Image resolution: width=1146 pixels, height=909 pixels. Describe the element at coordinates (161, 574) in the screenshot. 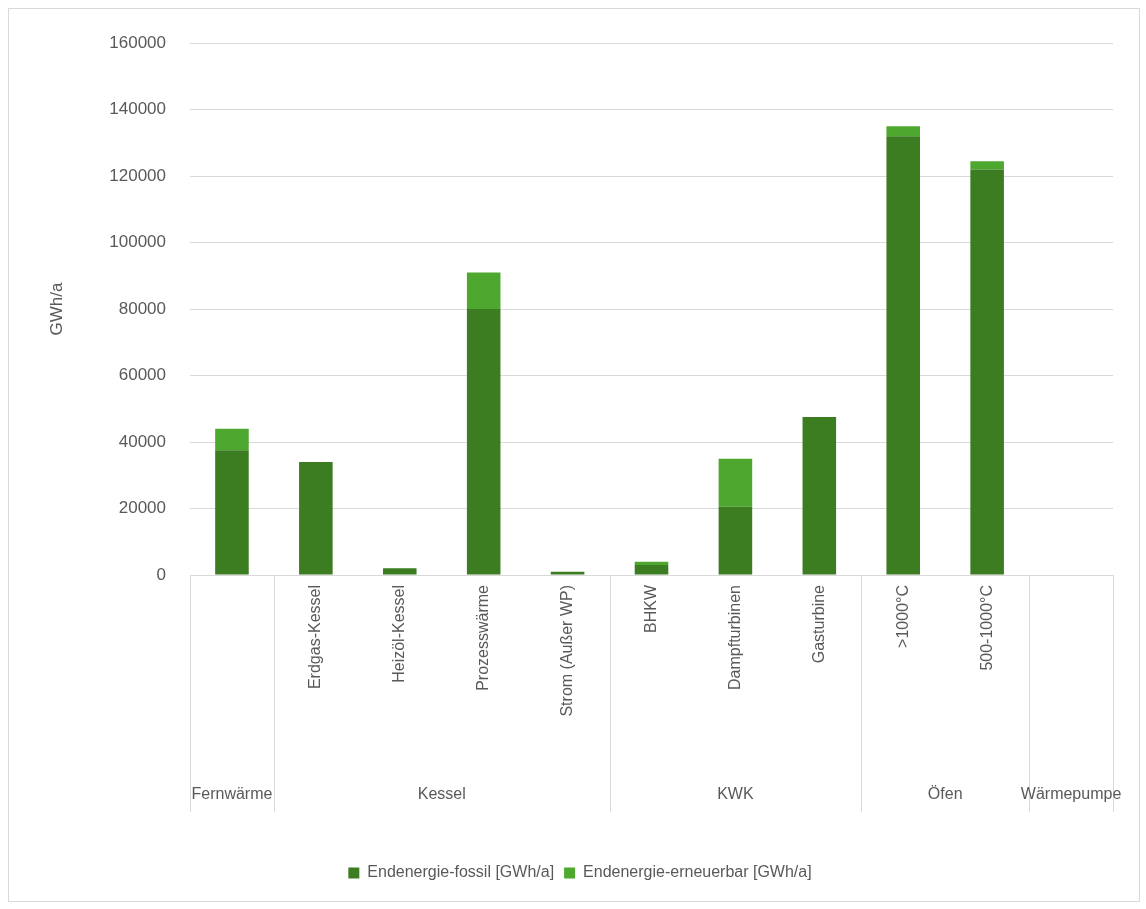

I see `y-tick-label: 0` at that location.